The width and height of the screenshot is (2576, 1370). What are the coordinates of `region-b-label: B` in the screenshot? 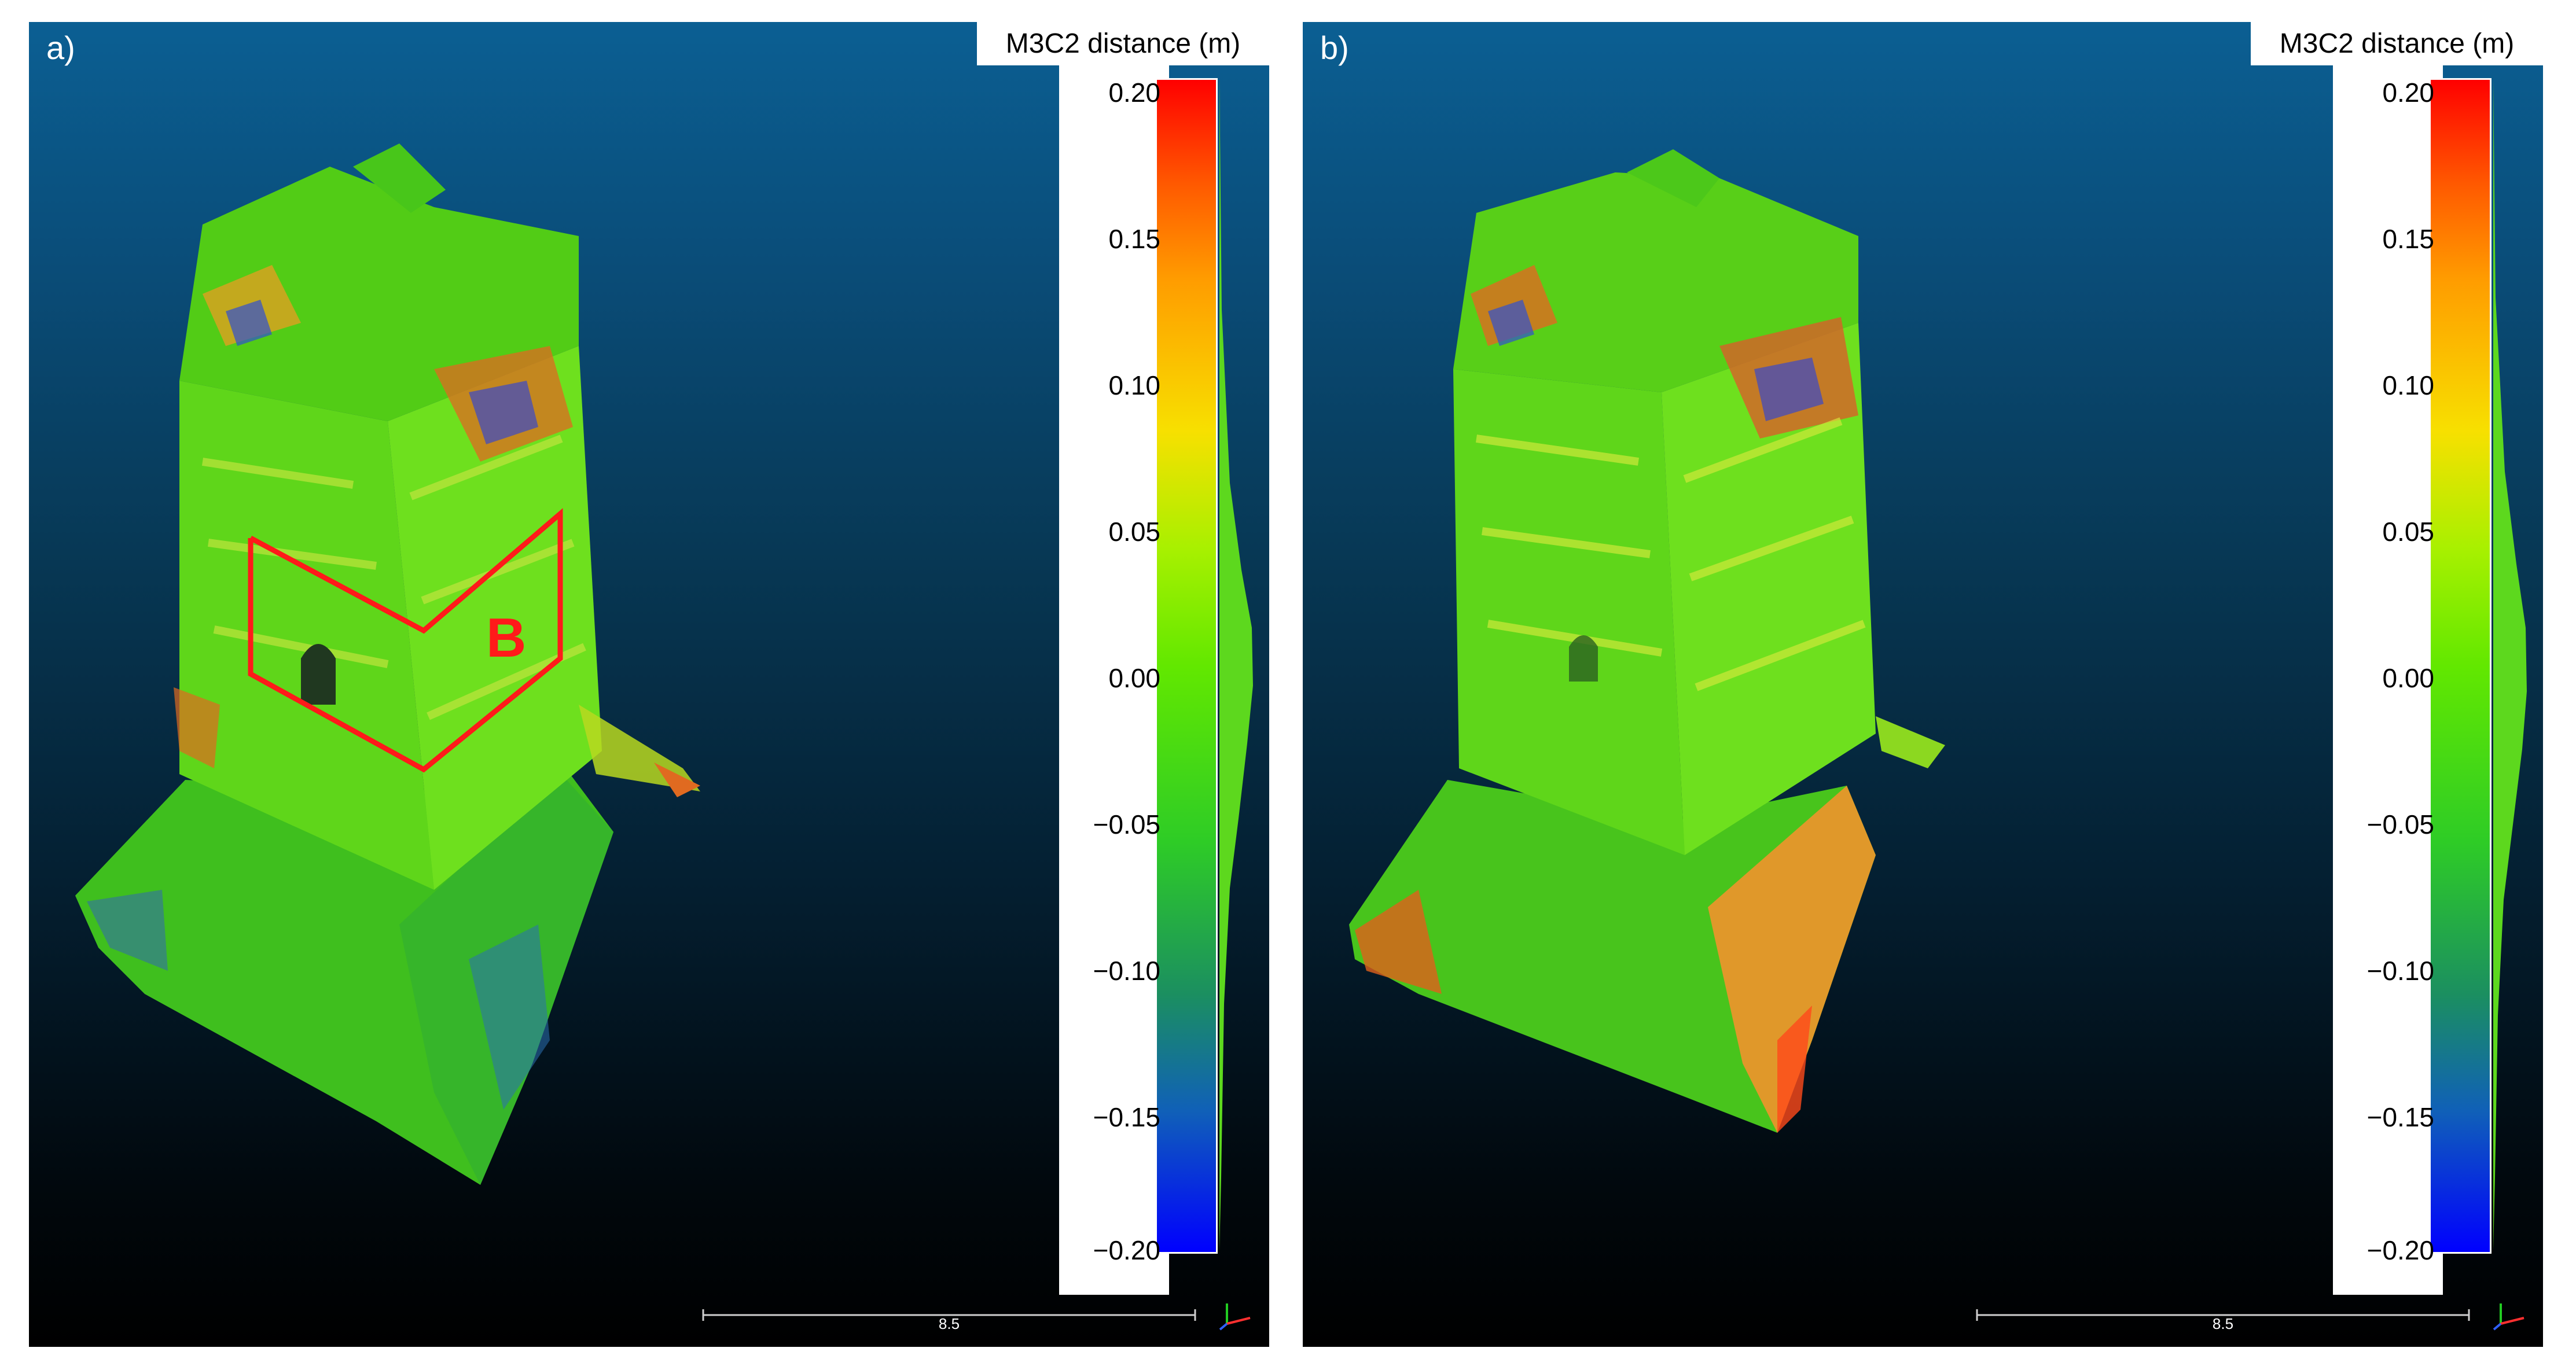 It's located at (507, 638).